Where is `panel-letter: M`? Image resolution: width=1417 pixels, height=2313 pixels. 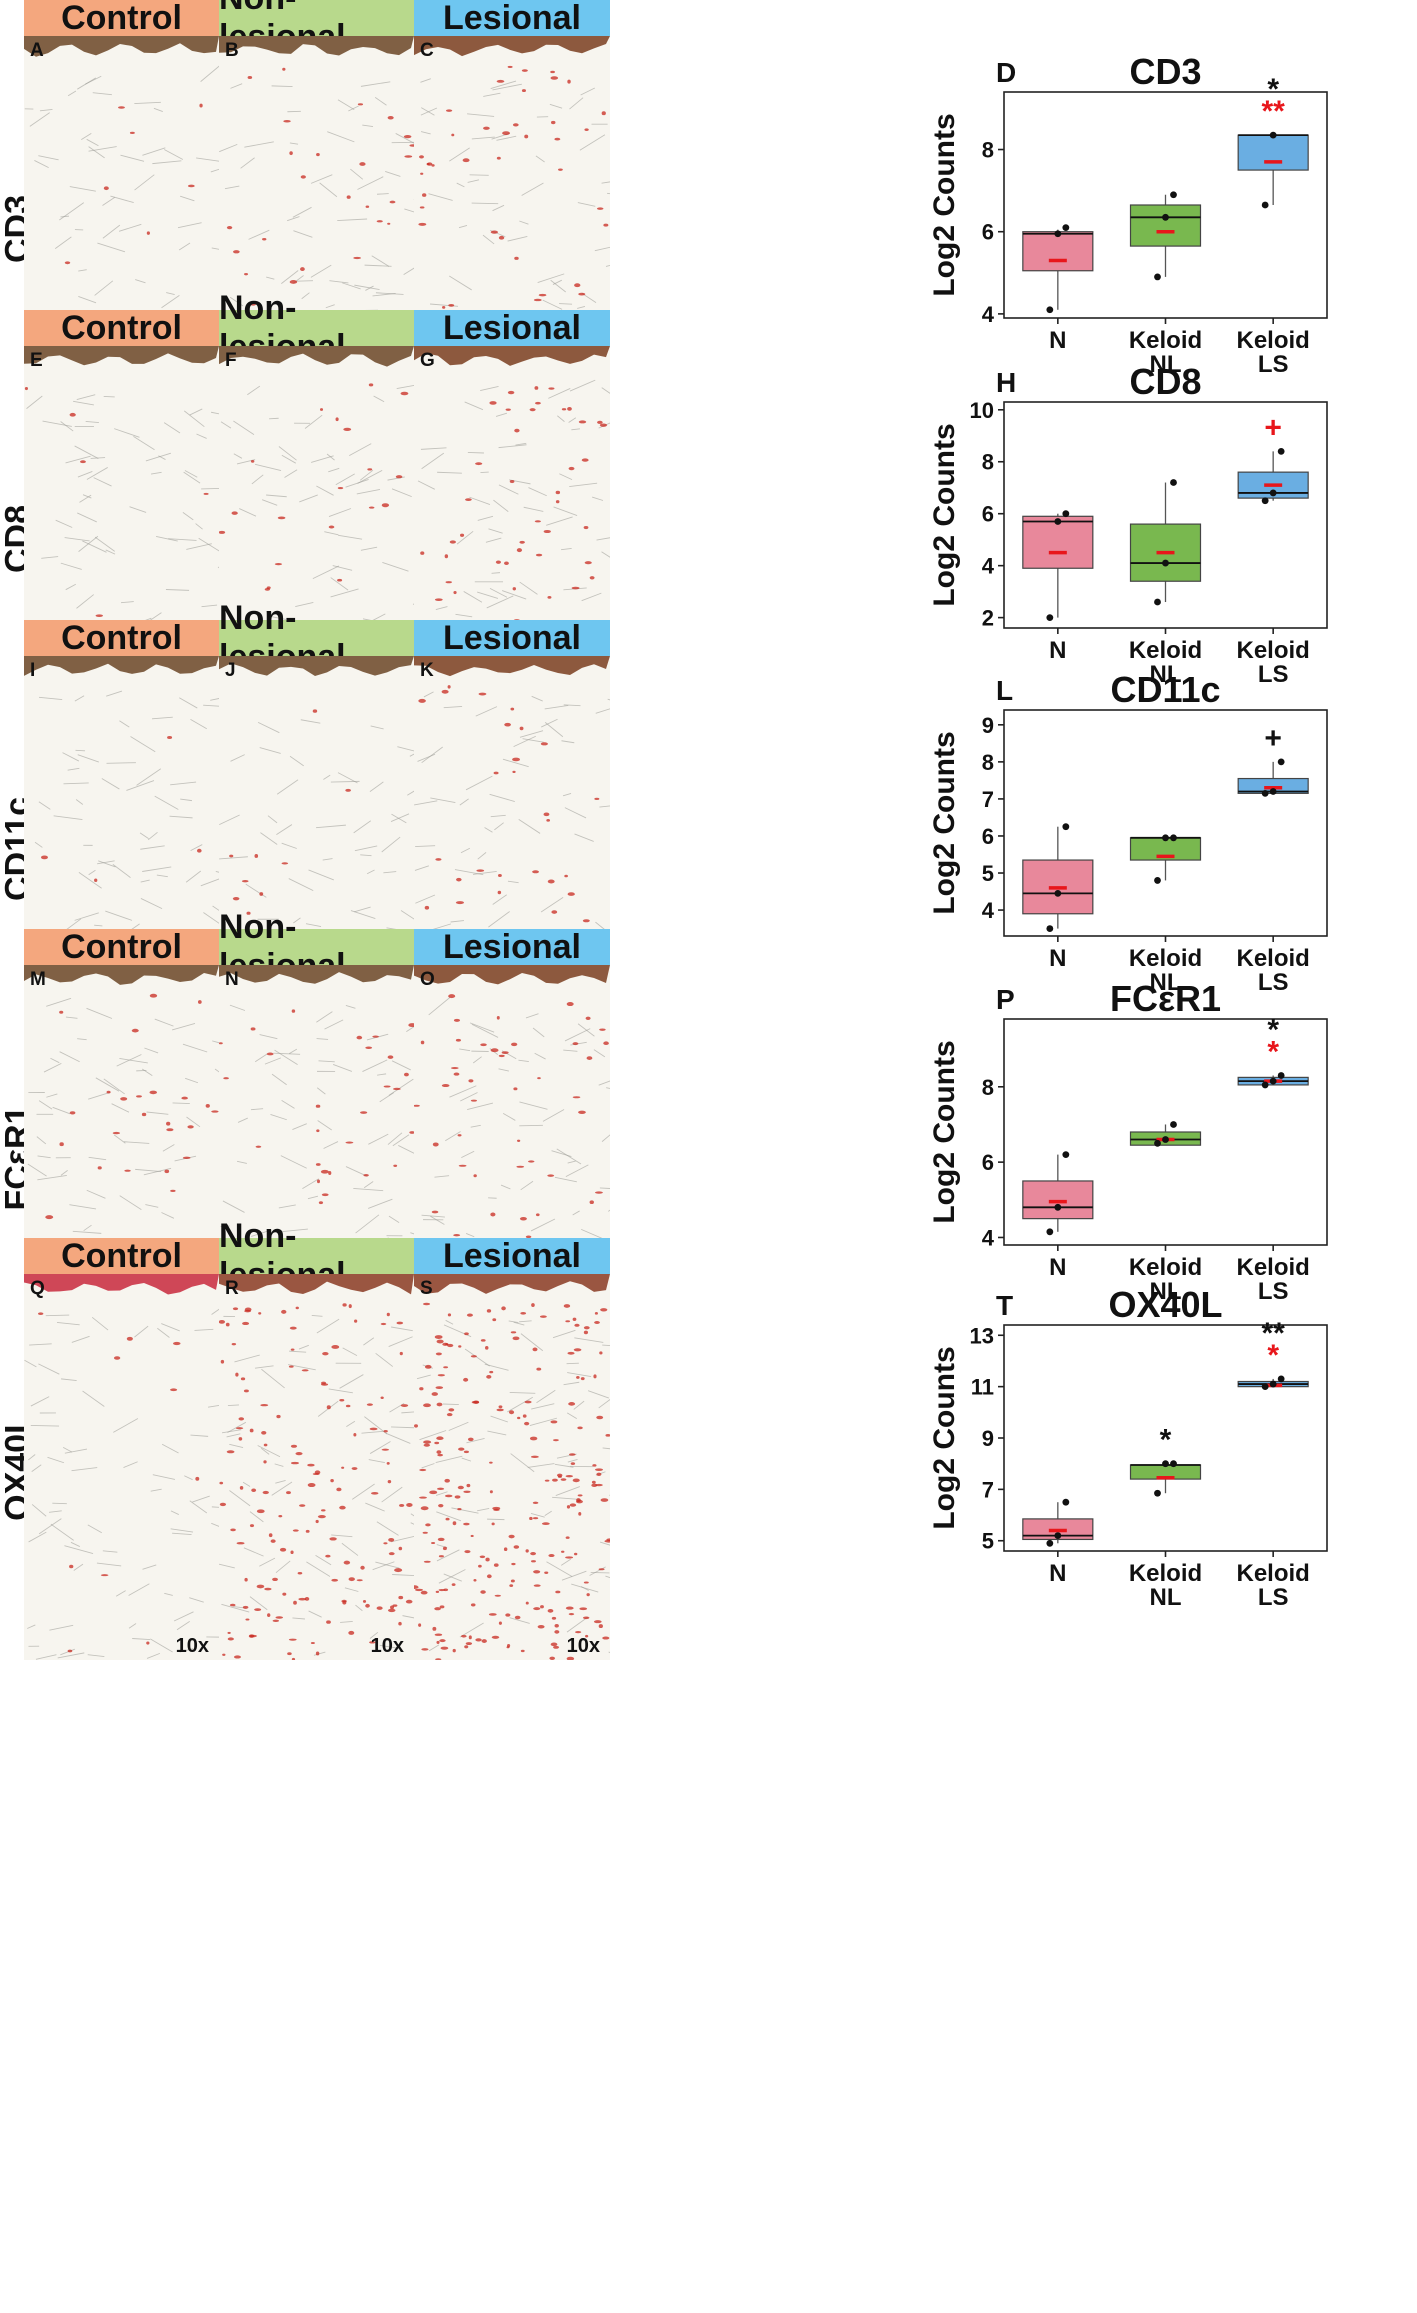
panel-letter: M is located at coordinates (38, 979).